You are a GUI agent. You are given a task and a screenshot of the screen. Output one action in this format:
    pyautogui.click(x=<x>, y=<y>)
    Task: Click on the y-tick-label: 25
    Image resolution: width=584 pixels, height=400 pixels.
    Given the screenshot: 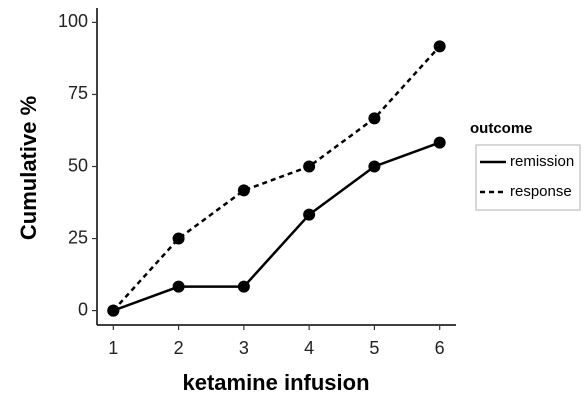 What is the action you would take?
    pyautogui.click(x=78, y=237)
    